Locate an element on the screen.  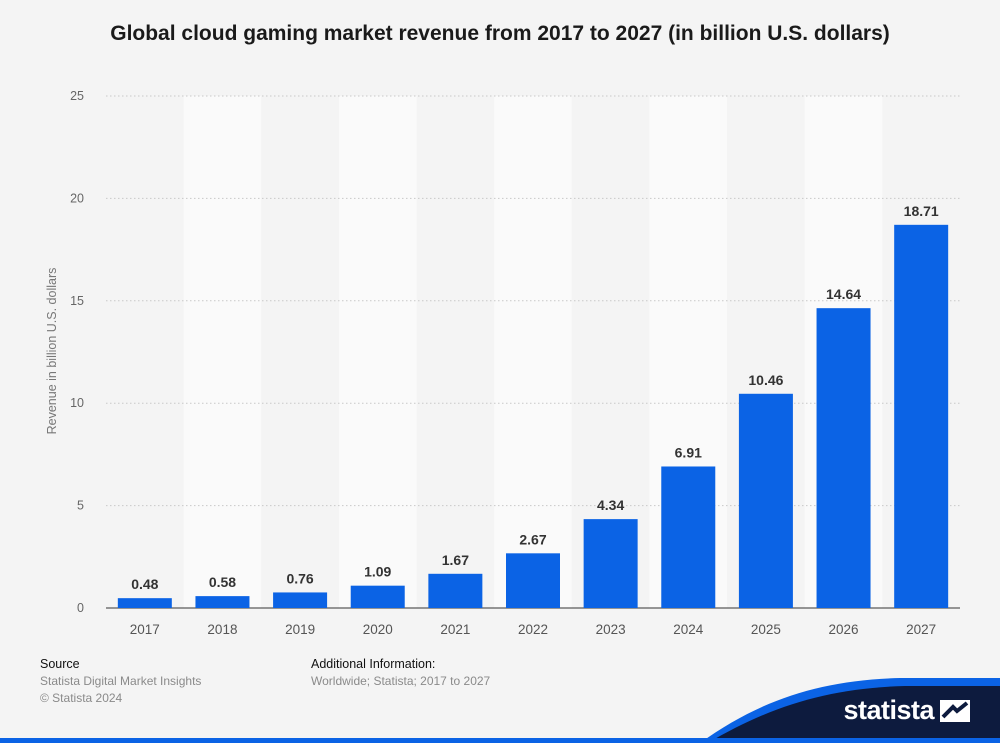
y-tick-label: 0 is located at coordinates (80, 608).